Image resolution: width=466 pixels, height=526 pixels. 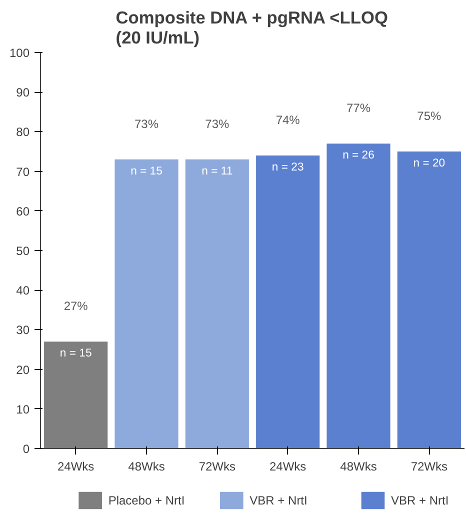 What do you see at coordinates (23, 409) in the screenshot?
I see `y-tick-label: 10` at bounding box center [23, 409].